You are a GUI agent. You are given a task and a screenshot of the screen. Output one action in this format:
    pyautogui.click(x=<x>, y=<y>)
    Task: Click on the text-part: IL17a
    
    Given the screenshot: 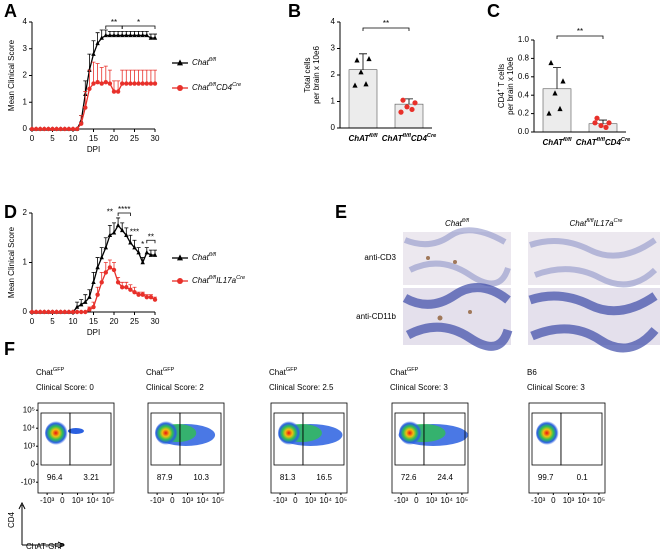 What is the action you would take?
    pyautogui.click(x=226, y=280)
    